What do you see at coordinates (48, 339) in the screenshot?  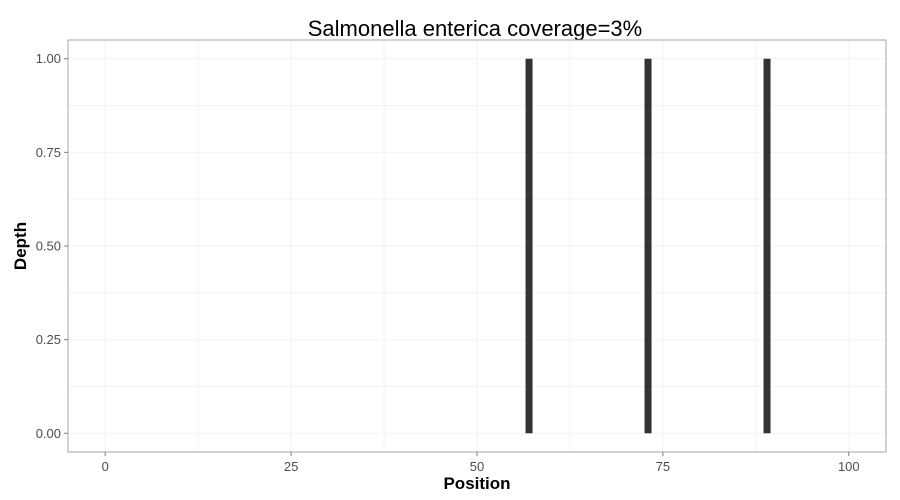 I see `y-tick-label: 0.25` at bounding box center [48, 339].